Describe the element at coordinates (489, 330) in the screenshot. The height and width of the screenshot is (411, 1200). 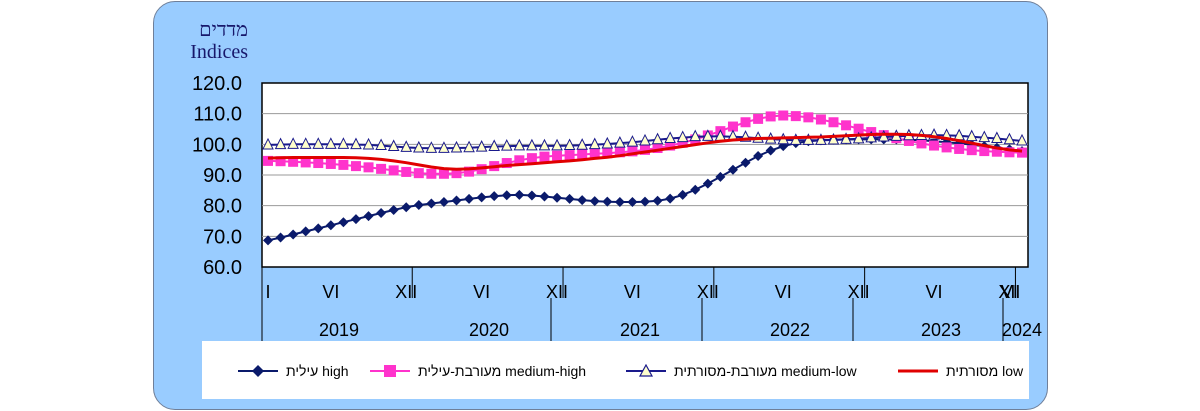
I see `year-label: 2020` at that location.